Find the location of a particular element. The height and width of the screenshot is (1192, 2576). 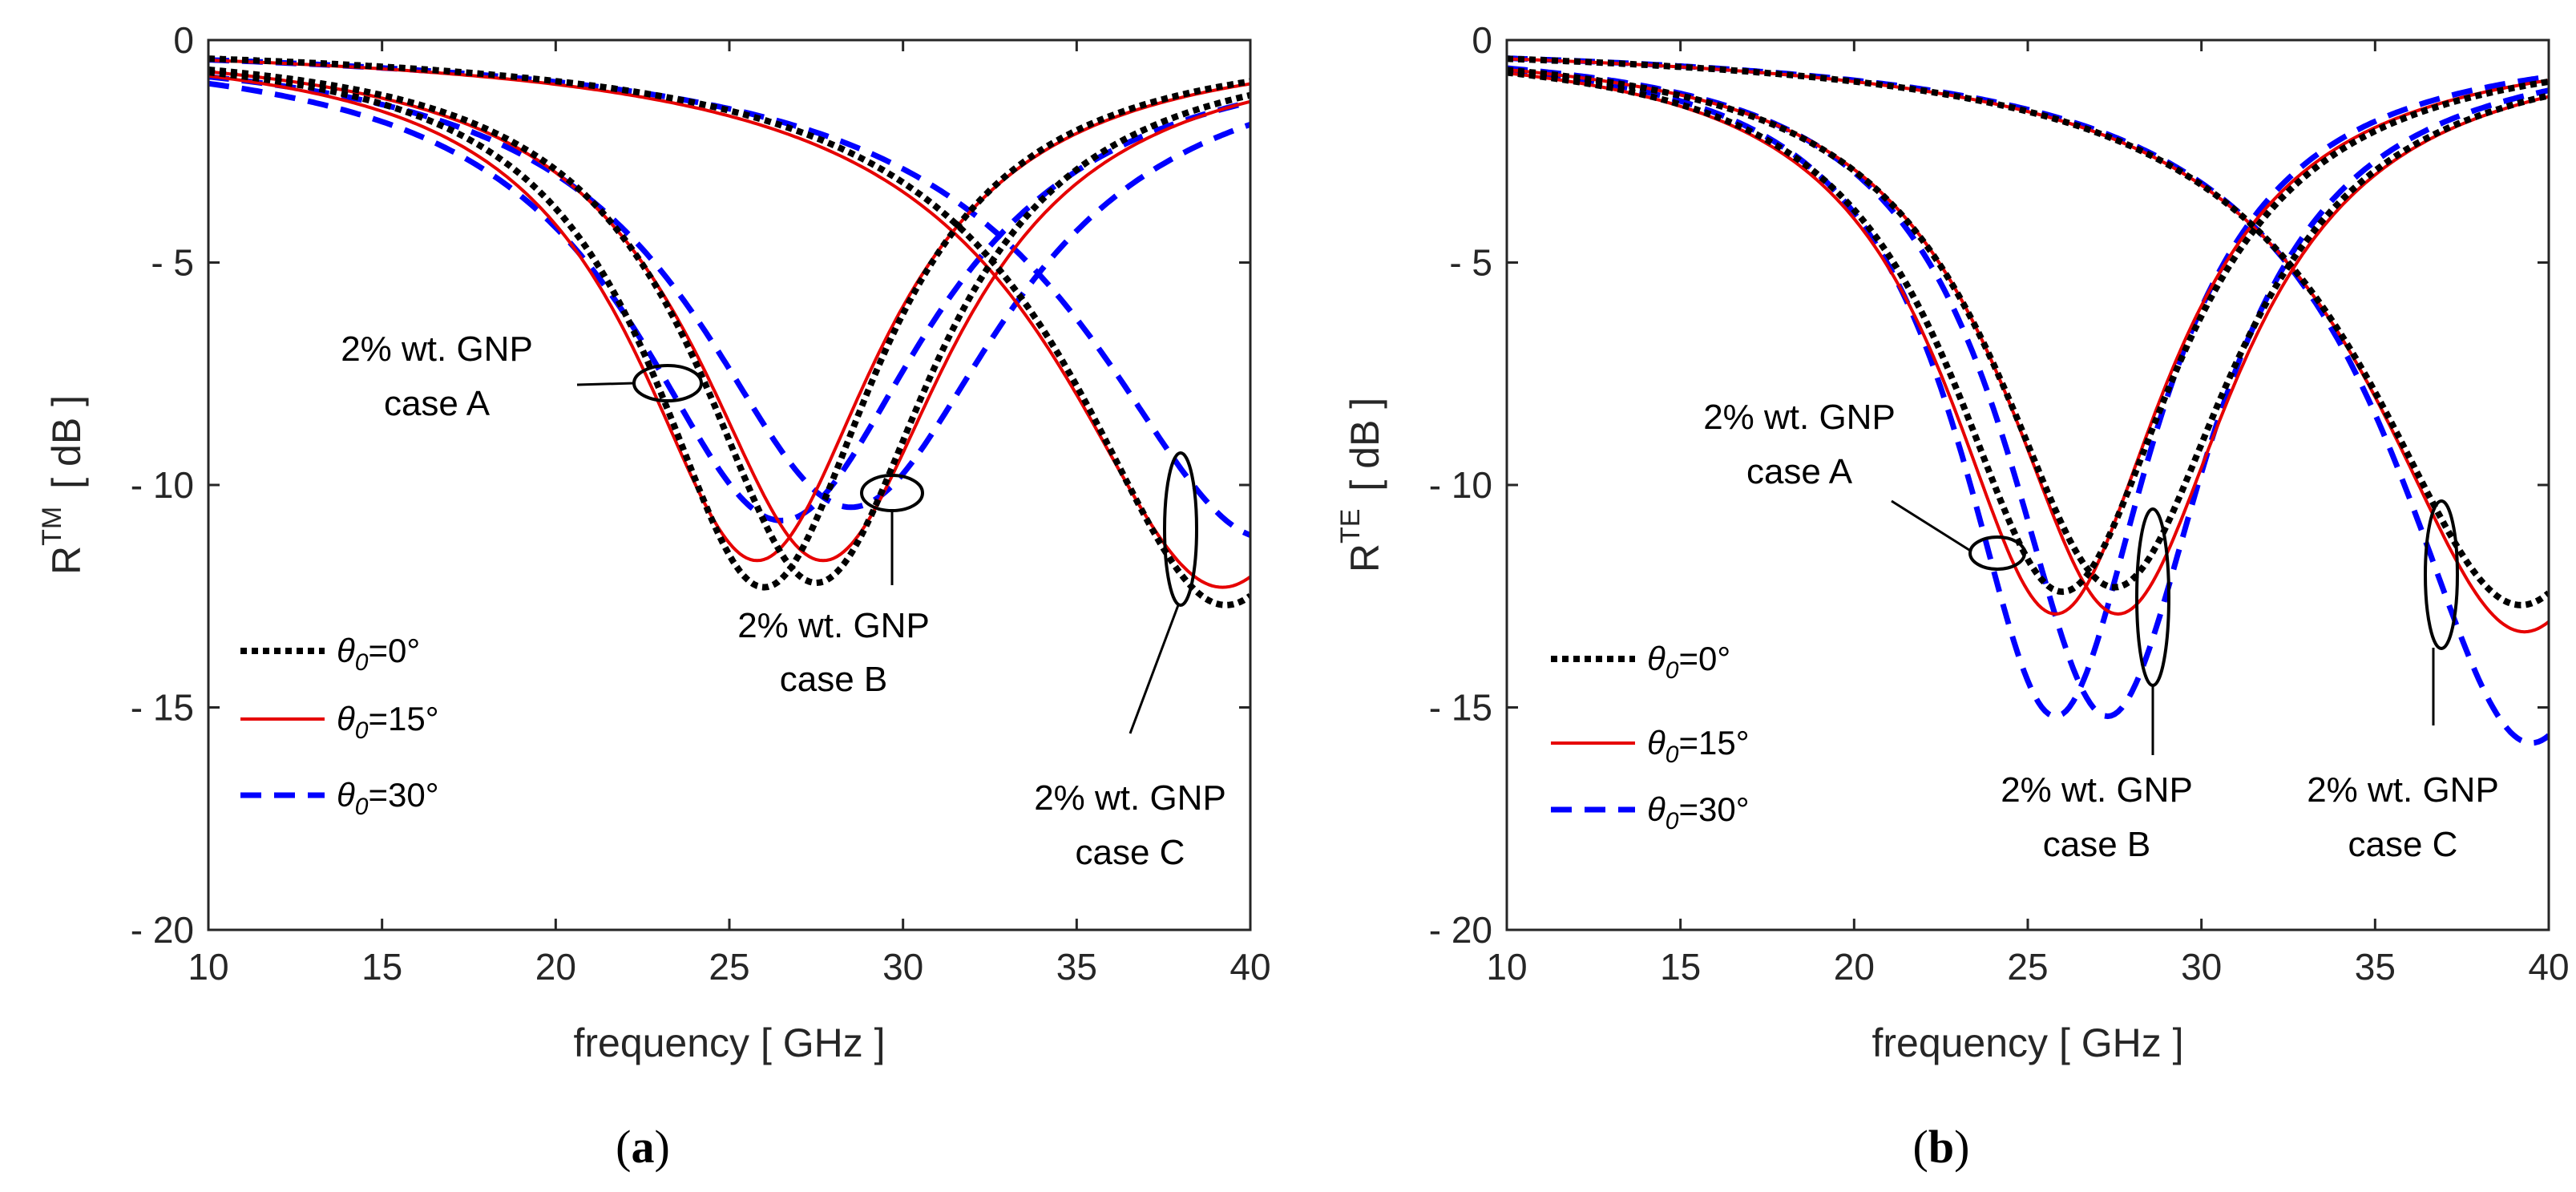

legend-b: θ0=0° θ0=15° θ0=30° is located at coordinates (1651, 737).